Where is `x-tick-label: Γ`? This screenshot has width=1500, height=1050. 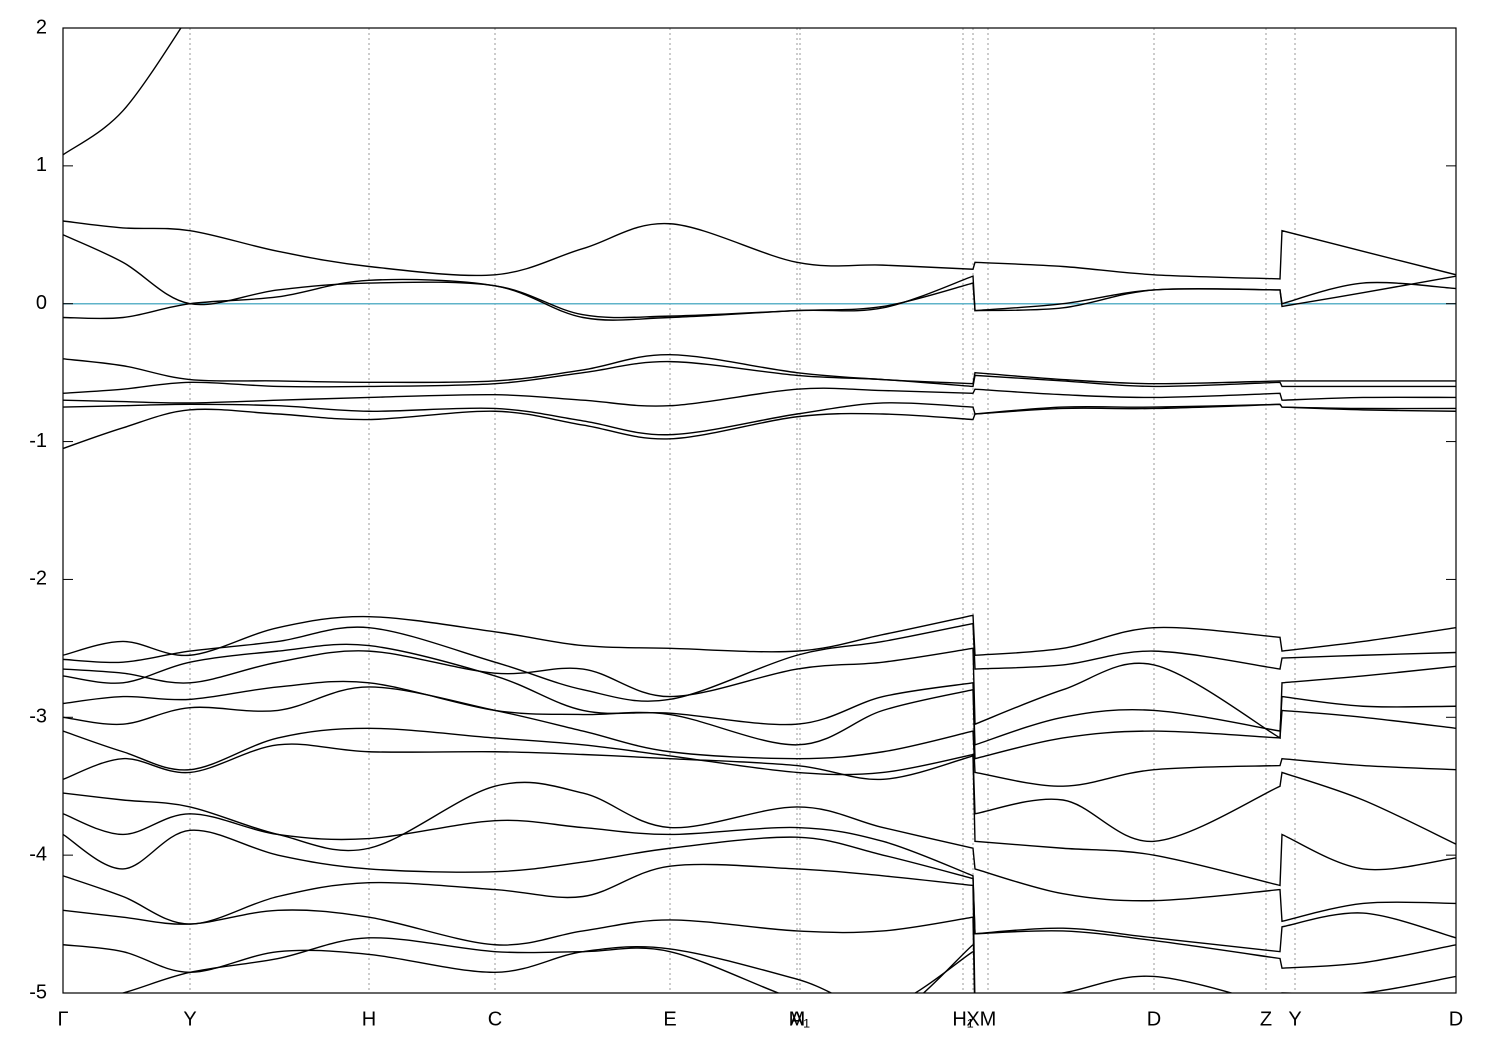 x-tick-label: Γ is located at coordinates (62, 1019).